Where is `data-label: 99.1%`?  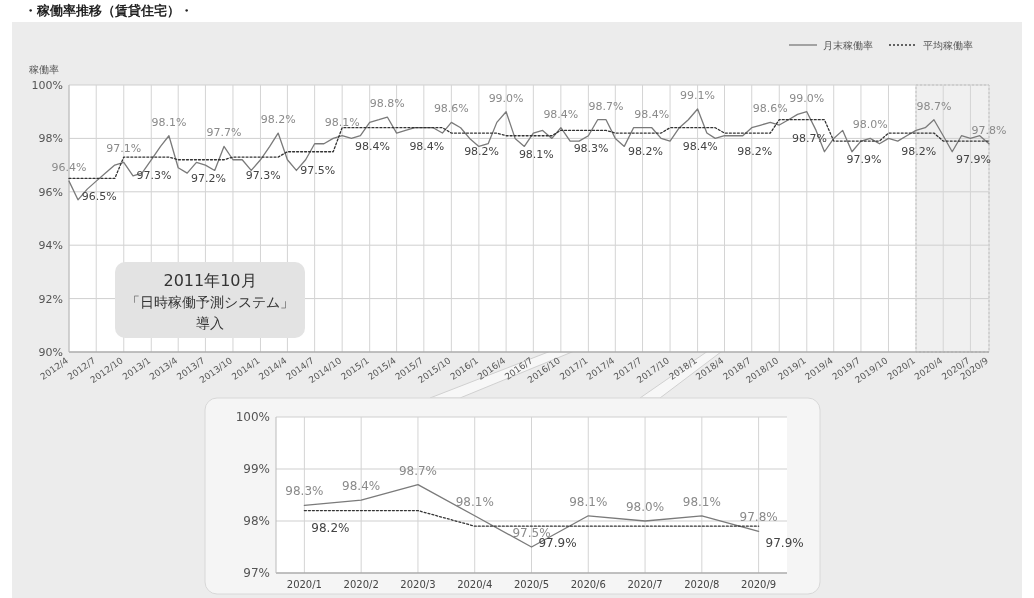 data-label: 99.1% is located at coordinates (698, 96).